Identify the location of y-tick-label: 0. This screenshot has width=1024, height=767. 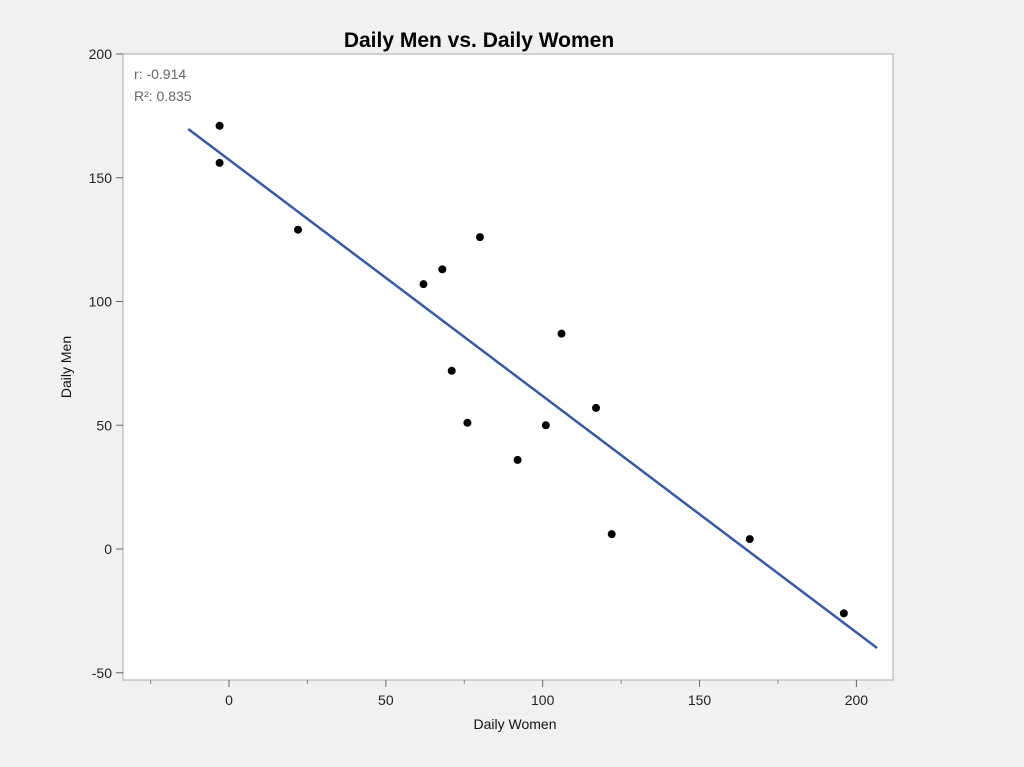
(108, 549).